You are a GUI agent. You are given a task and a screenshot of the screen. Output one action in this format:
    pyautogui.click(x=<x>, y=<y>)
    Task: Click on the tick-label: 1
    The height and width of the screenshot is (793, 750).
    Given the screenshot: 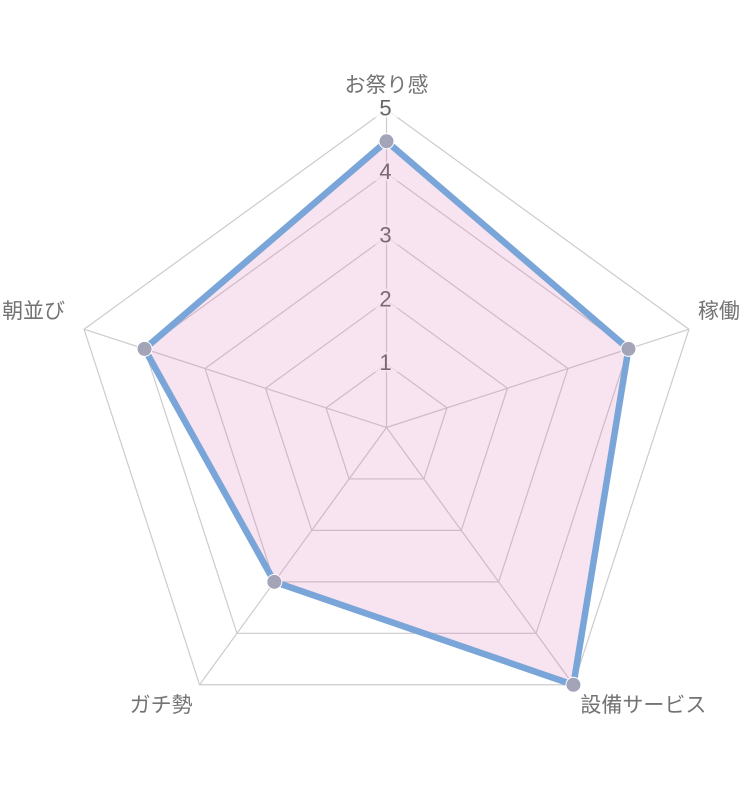 What is the action you would take?
    pyautogui.click(x=385, y=362)
    